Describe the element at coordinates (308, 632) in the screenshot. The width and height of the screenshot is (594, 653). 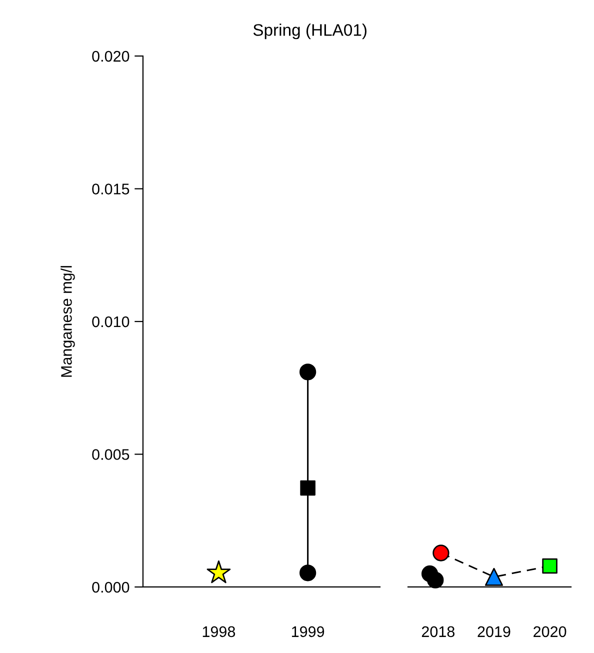
I see `x-tick-label: 1999` at that location.